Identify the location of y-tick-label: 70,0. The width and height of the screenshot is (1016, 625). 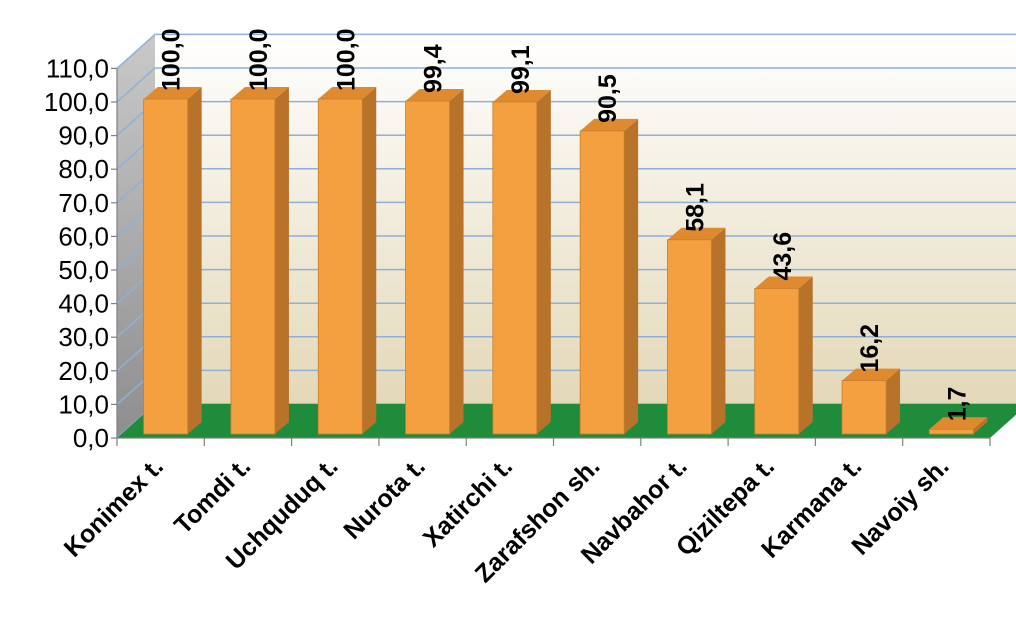
(83, 203).